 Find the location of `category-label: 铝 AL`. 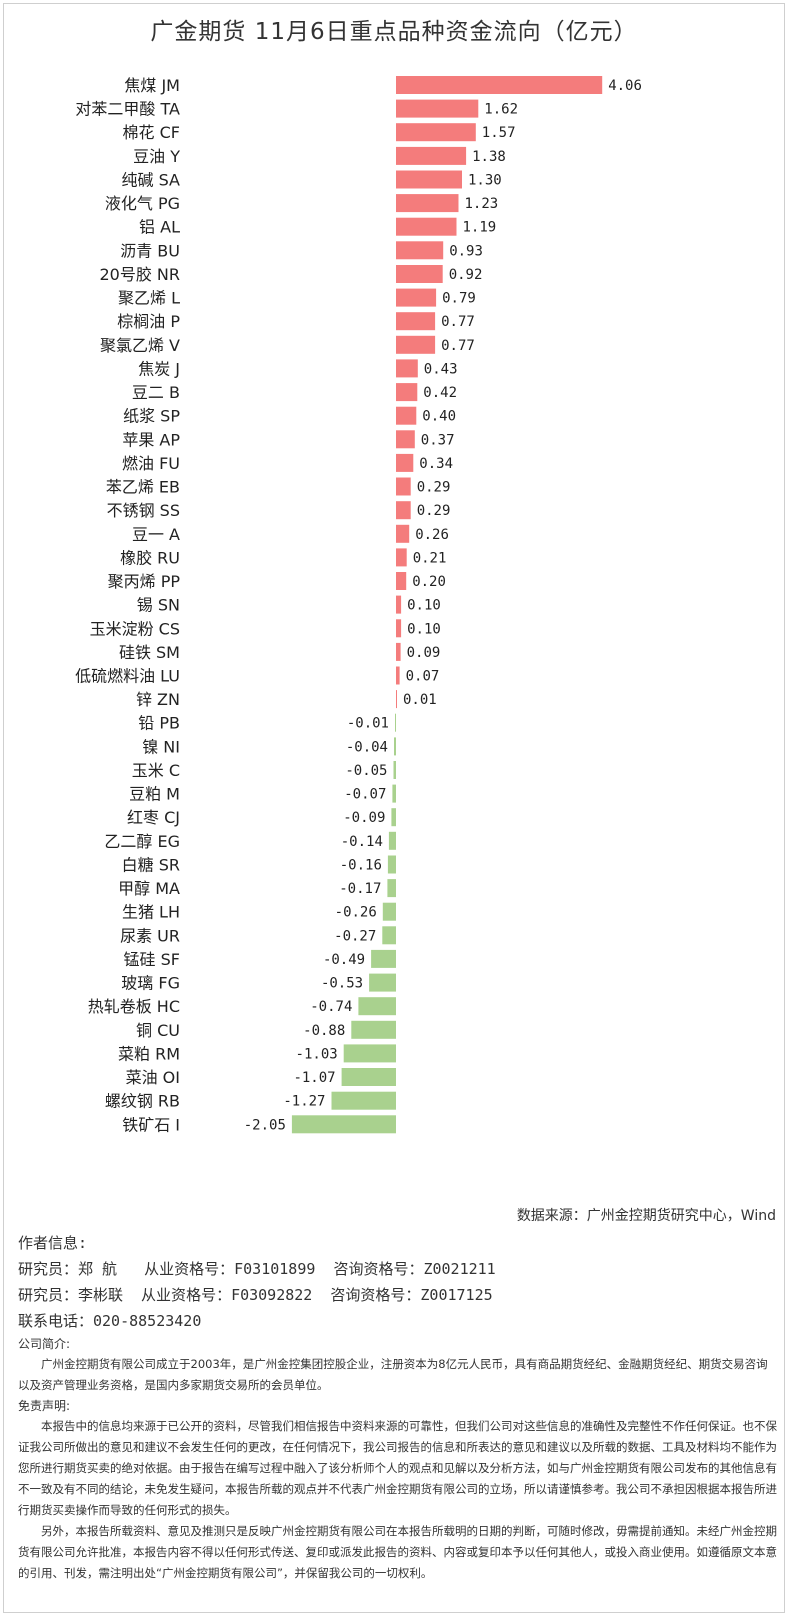

category-label: 铝 AL is located at coordinates (159, 227).